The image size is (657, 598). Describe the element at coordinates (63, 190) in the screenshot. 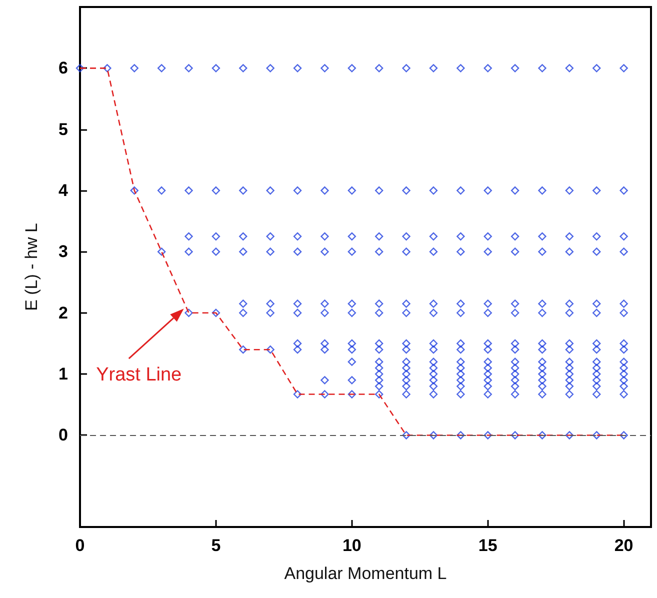

I see `y-tick-label: 4` at that location.